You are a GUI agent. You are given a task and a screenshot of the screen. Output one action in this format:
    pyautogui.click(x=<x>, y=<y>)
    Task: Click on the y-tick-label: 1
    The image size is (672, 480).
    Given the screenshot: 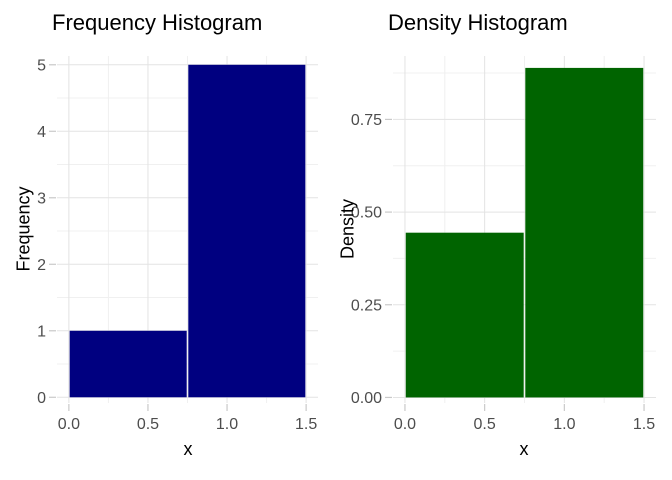 What is the action you would take?
    pyautogui.click(x=41, y=331)
    